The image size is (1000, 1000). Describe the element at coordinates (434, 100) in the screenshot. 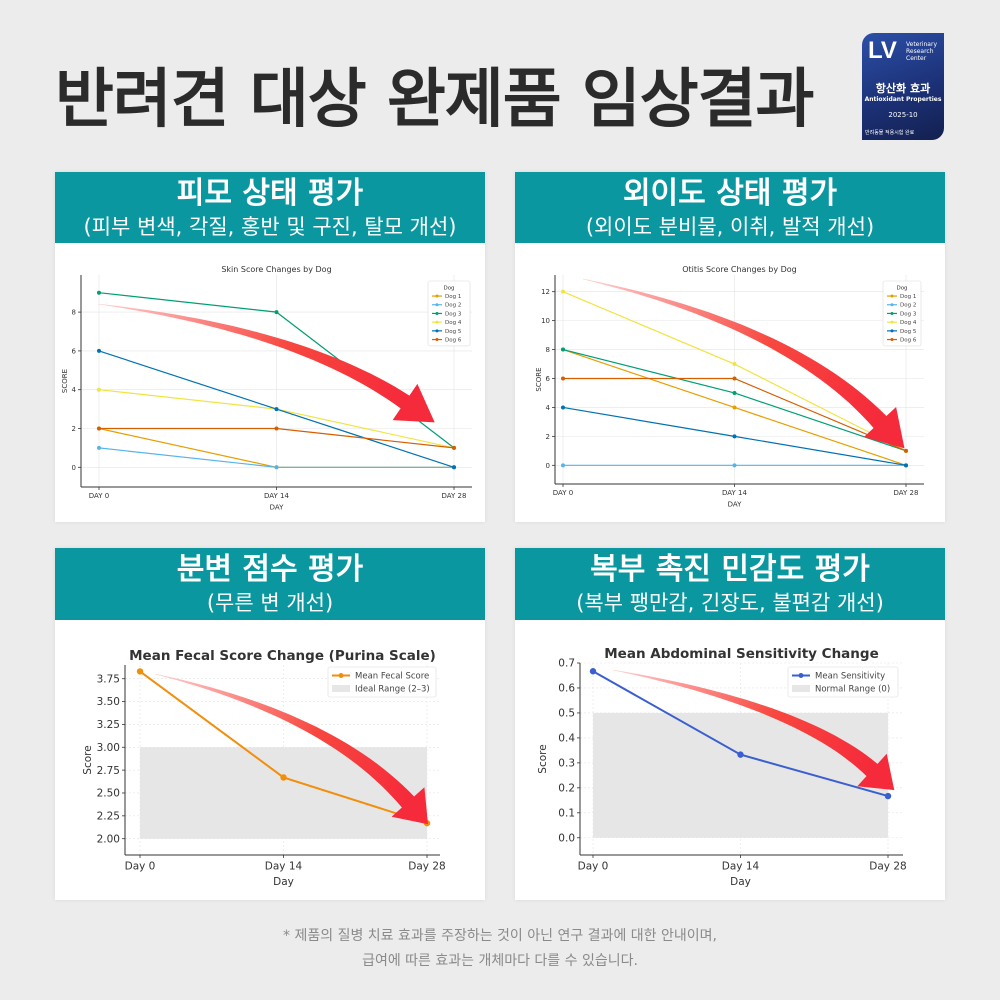

I see `page-title: 반려견 대상 완제품 임상결과` at that location.